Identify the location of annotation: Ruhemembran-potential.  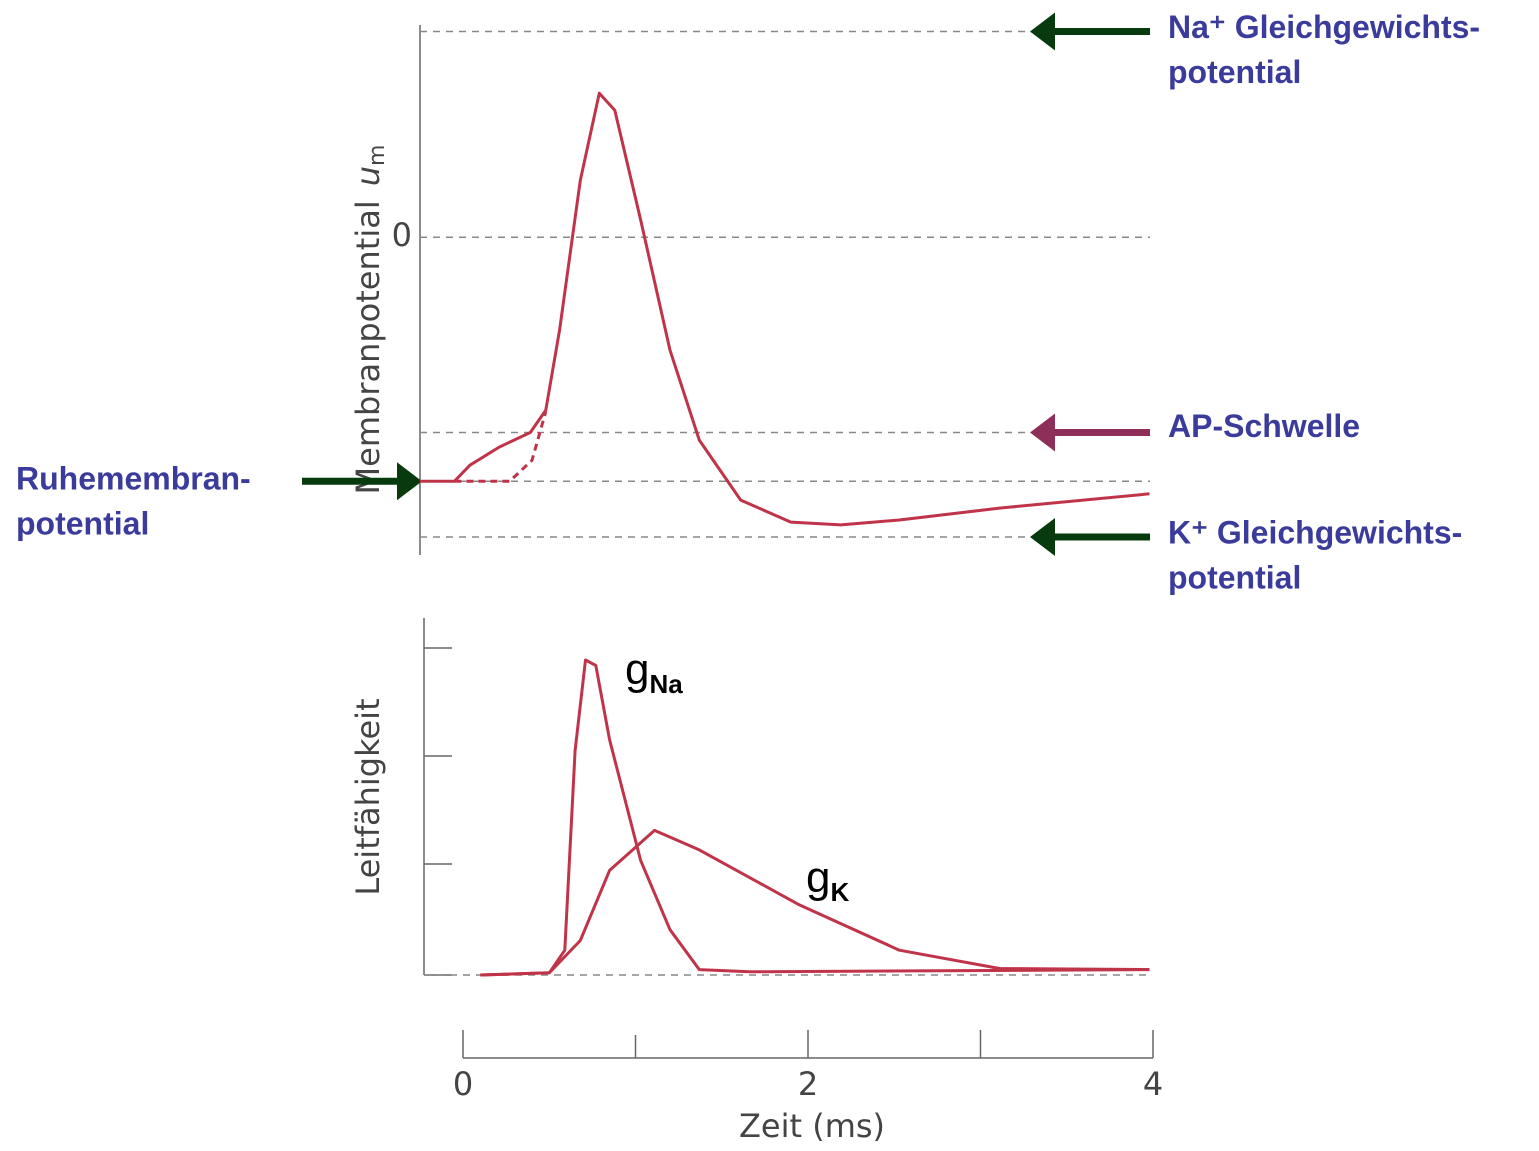
(219, 501).